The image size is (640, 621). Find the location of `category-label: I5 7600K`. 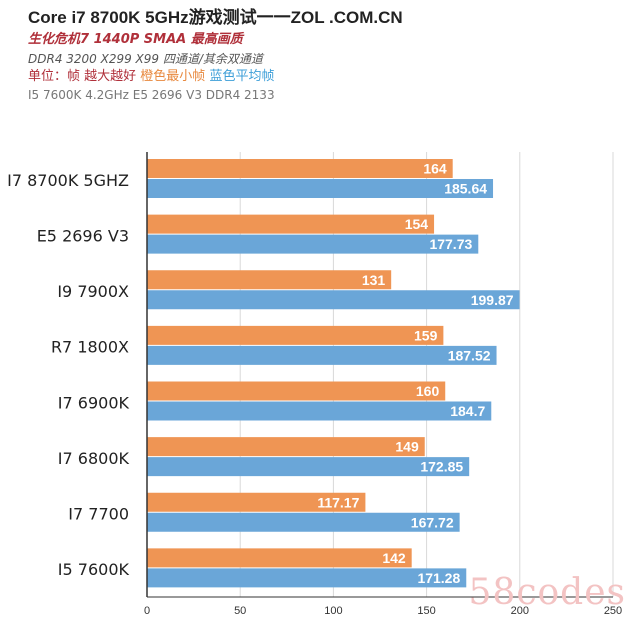

category-label: I5 7600K is located at coordinates (94, 569).